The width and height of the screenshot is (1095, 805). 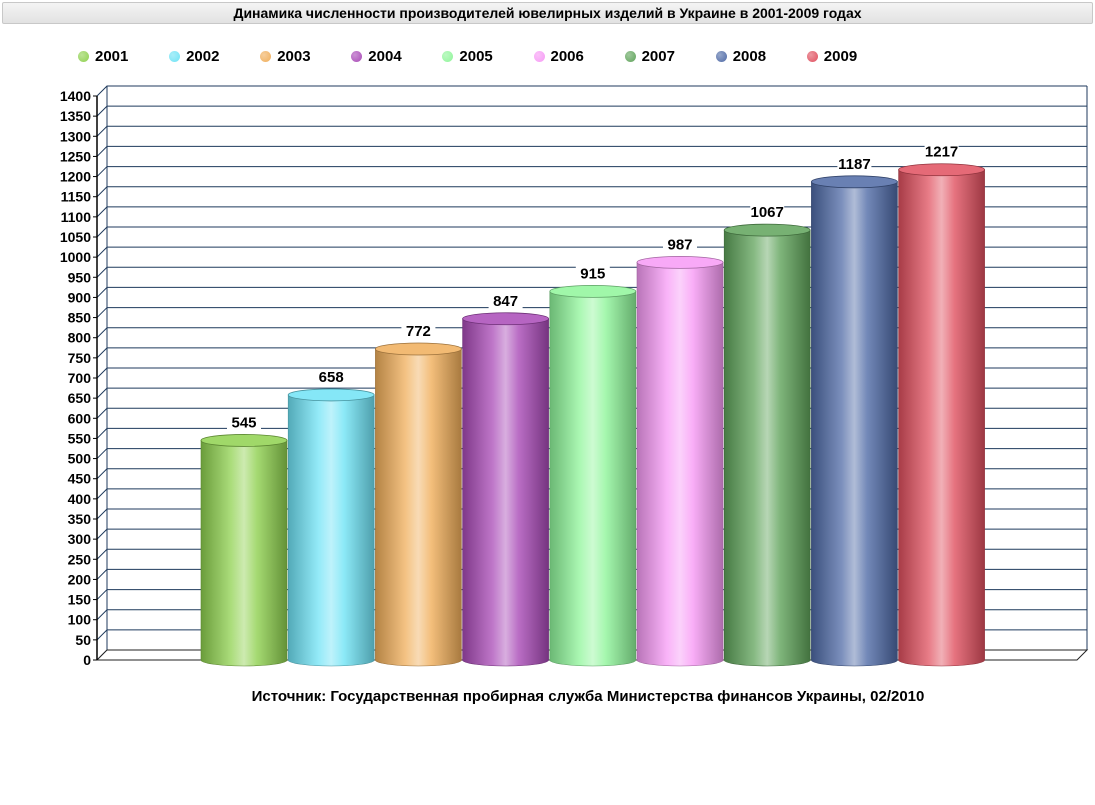 I want to click on data-label-2005: 915, so click(x=592, y=273).